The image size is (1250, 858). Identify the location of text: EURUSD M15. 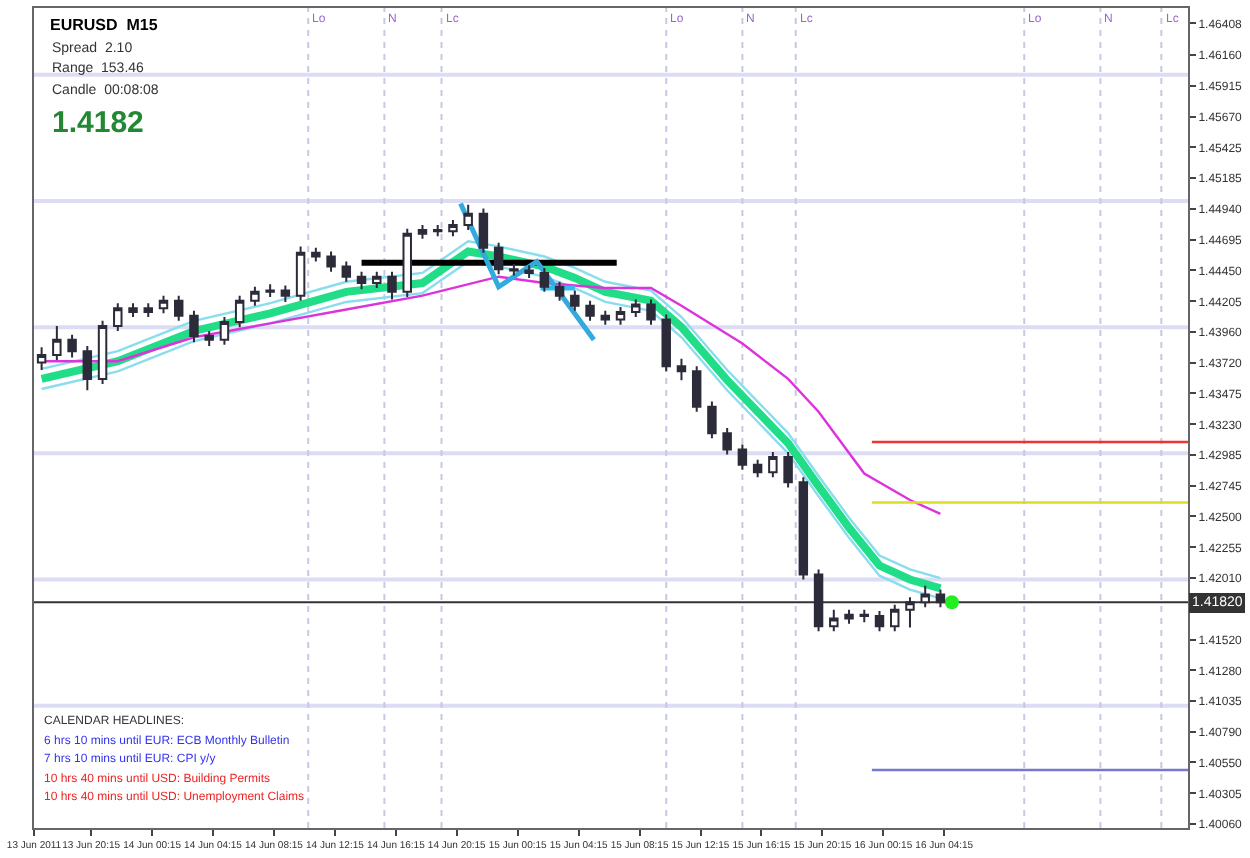
(104, 25).